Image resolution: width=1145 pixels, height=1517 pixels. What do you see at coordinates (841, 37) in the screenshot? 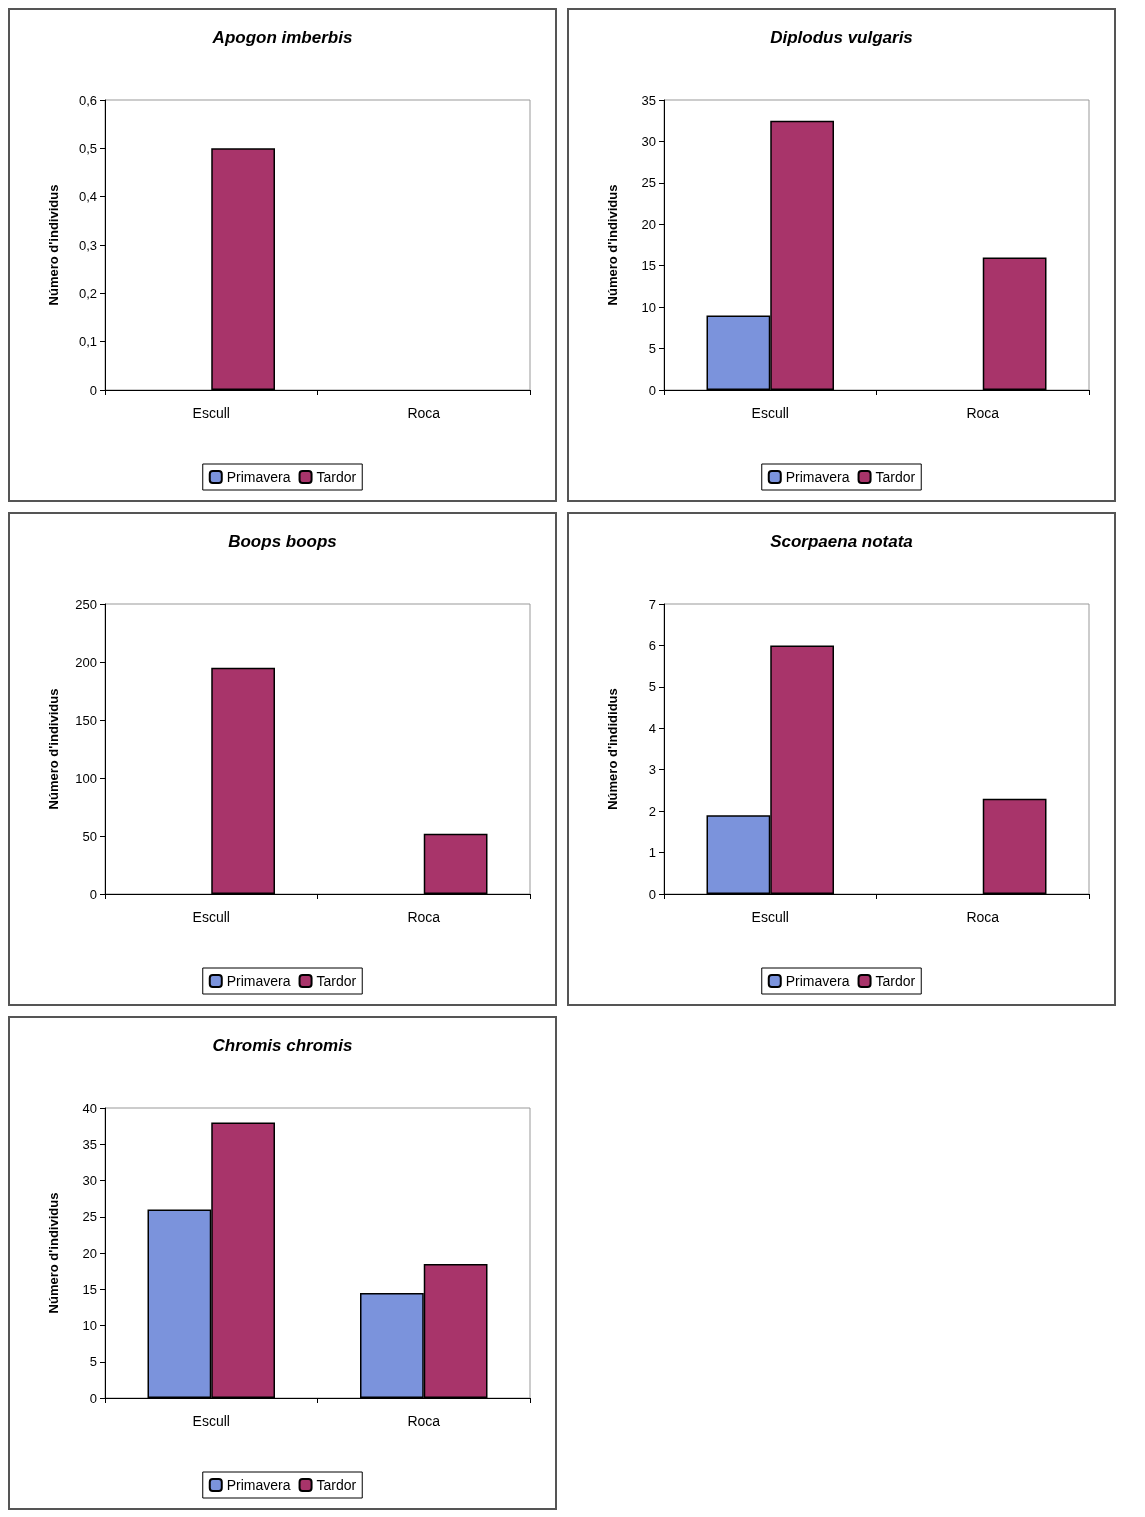
I see `chart-title: Diplodus vulgaris` at bounding box center [841, 37].